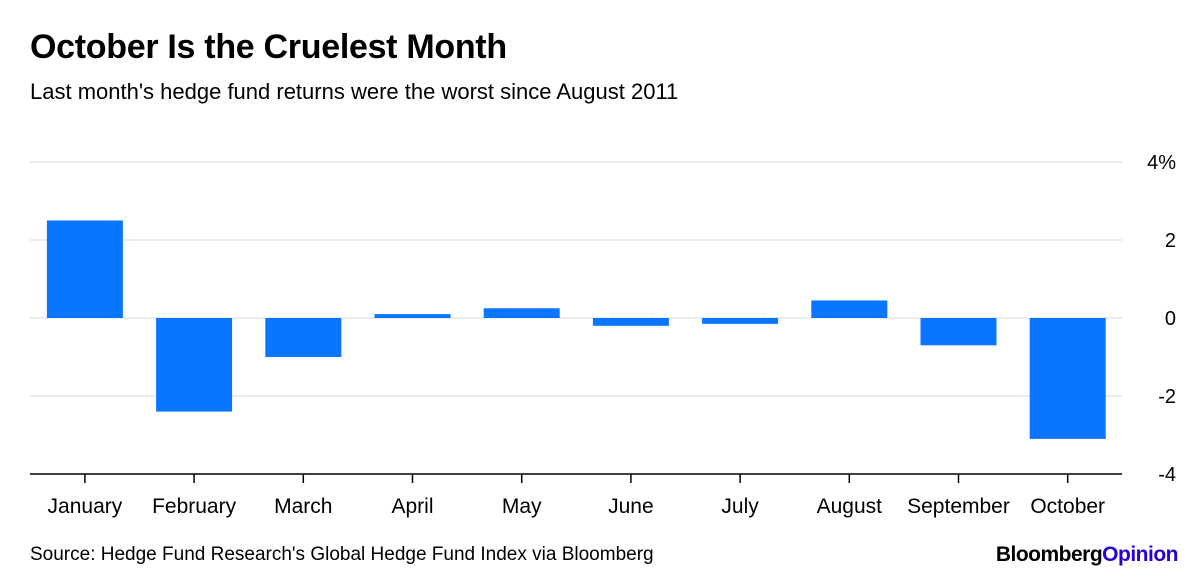 This screenshot has width=1200, height=582. What do you see at coordinates (850, 506) in the screenshot?
I see `x-tick-label: August` at bounding box center [850, 506].